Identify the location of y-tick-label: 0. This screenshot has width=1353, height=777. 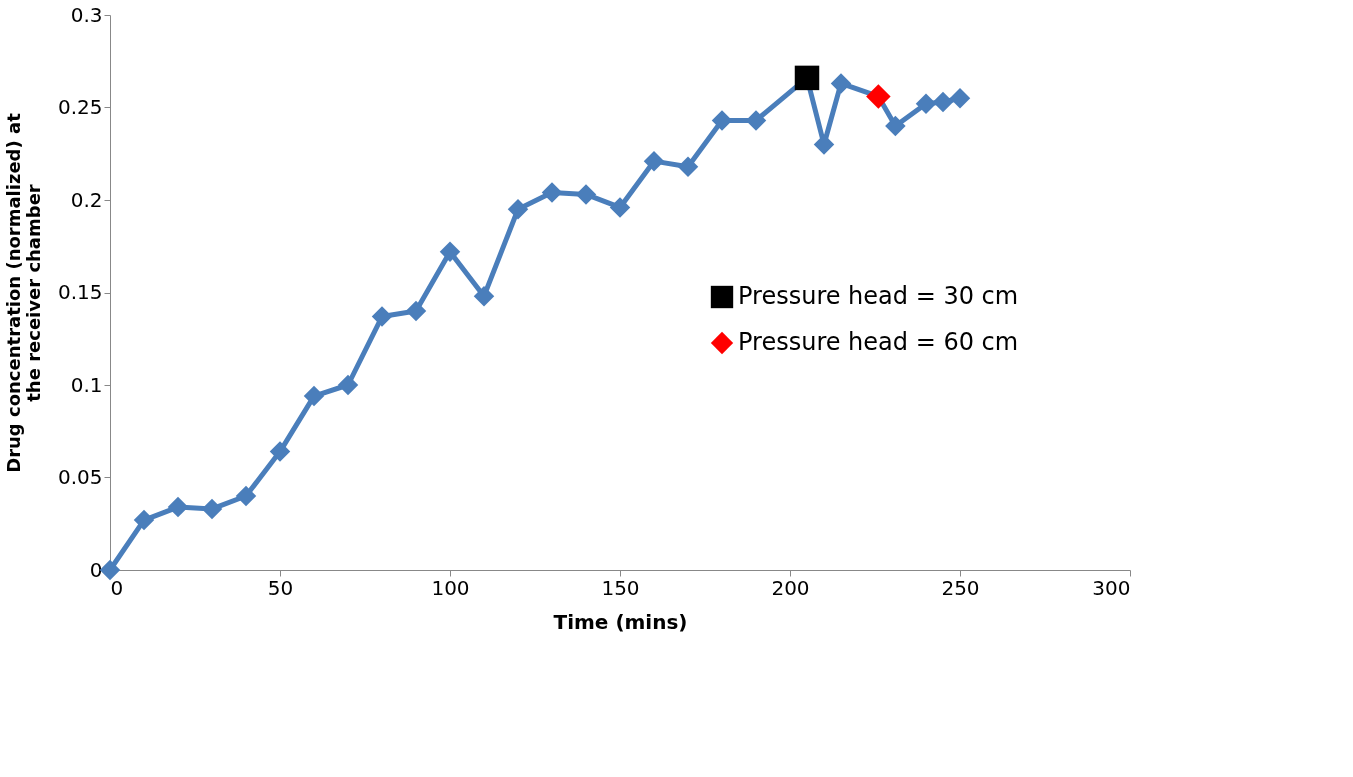
(96, 569).